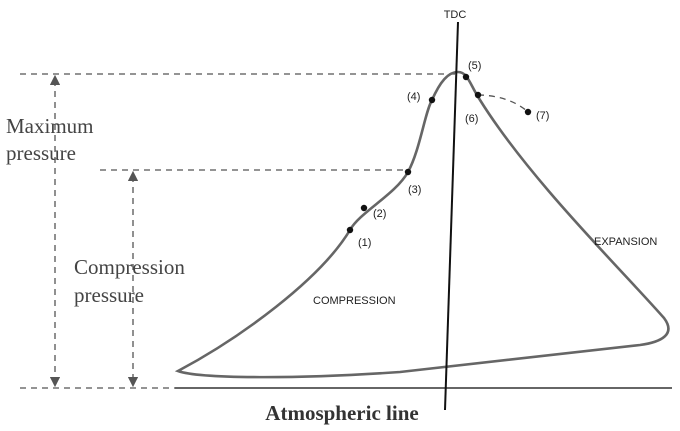 This screenshot has height=431, width=680. What do you see at coordinates (364, 243) in the screenshot?
I see `point-label: (1)` at bounding box center [364, 243].